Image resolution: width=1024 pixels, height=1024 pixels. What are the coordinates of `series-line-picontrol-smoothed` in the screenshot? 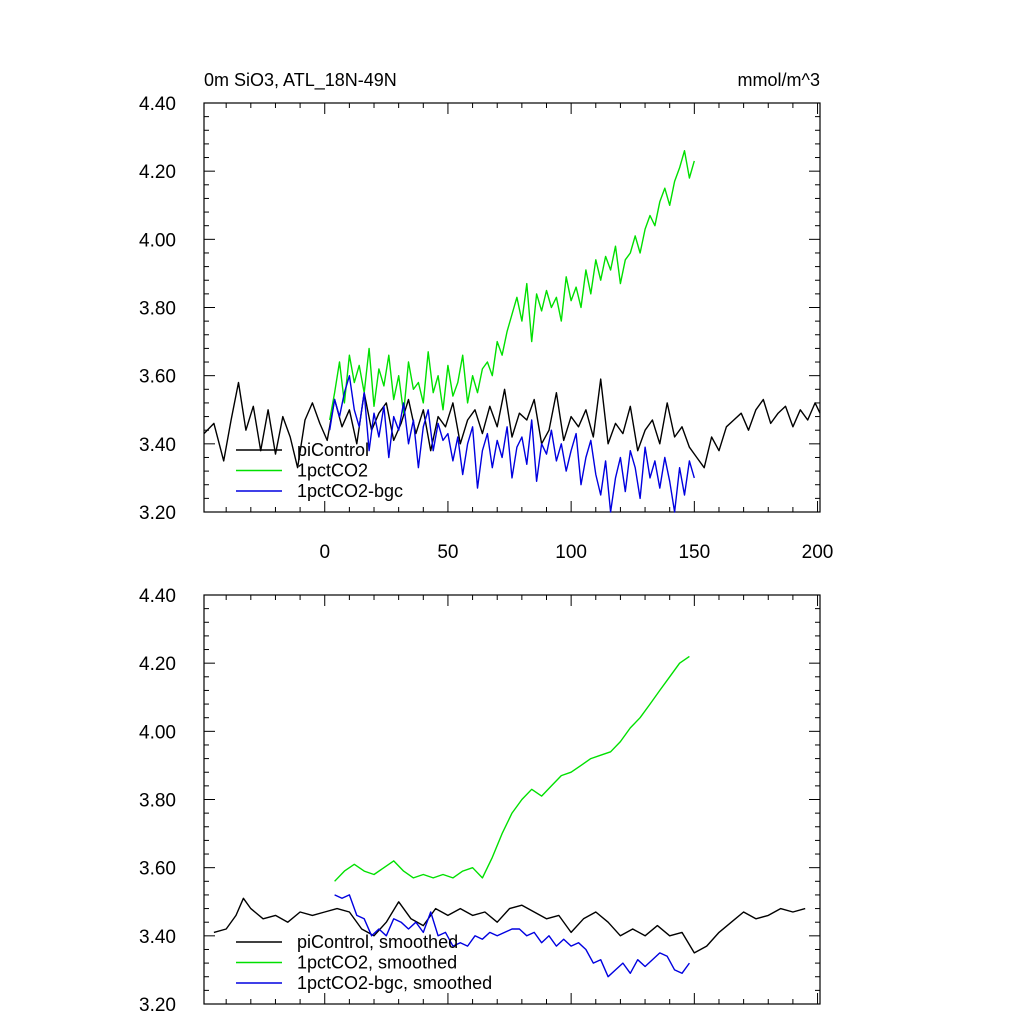 It's located at (509, 925).